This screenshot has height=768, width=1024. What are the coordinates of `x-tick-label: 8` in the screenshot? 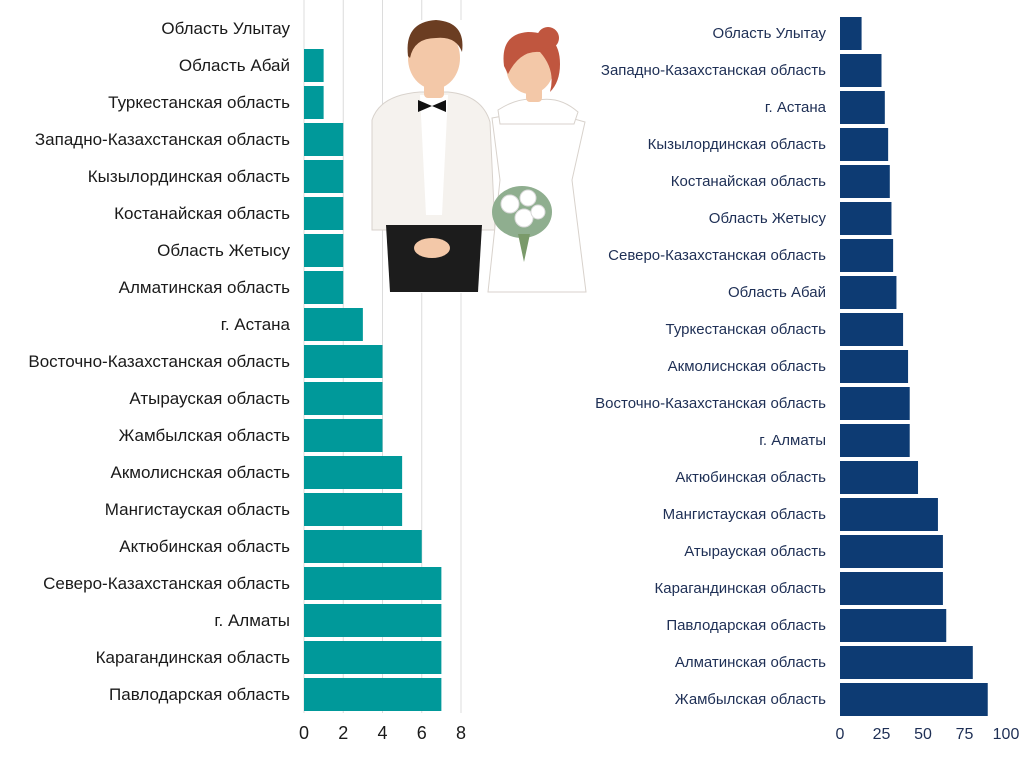 It's located at (461, 733).